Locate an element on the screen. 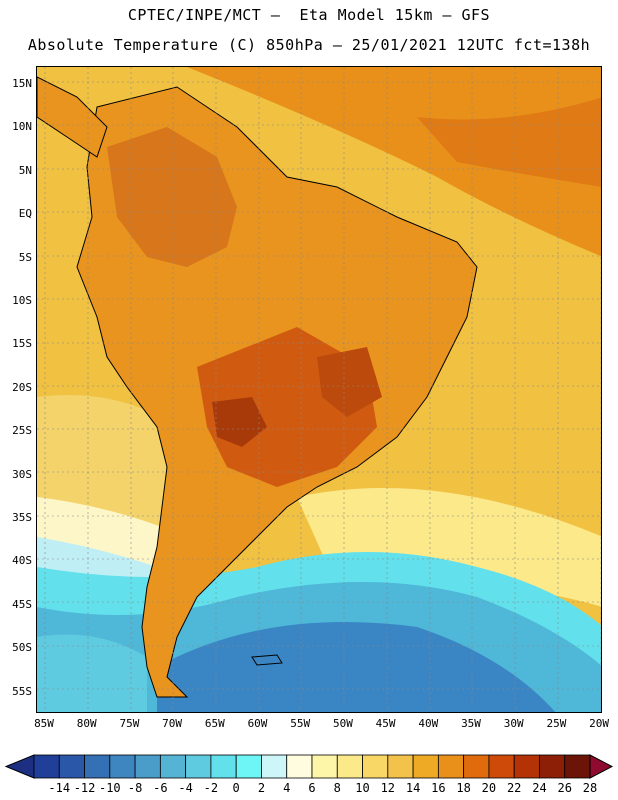 This screenshot has height=800, width=618. lon-label: 25W is located at coordinates (556, 723).